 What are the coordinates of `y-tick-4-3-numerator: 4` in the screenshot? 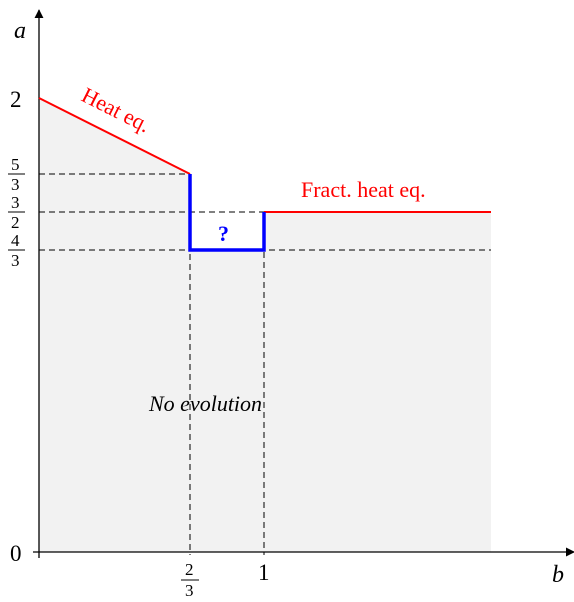 It's located at (15, 240).